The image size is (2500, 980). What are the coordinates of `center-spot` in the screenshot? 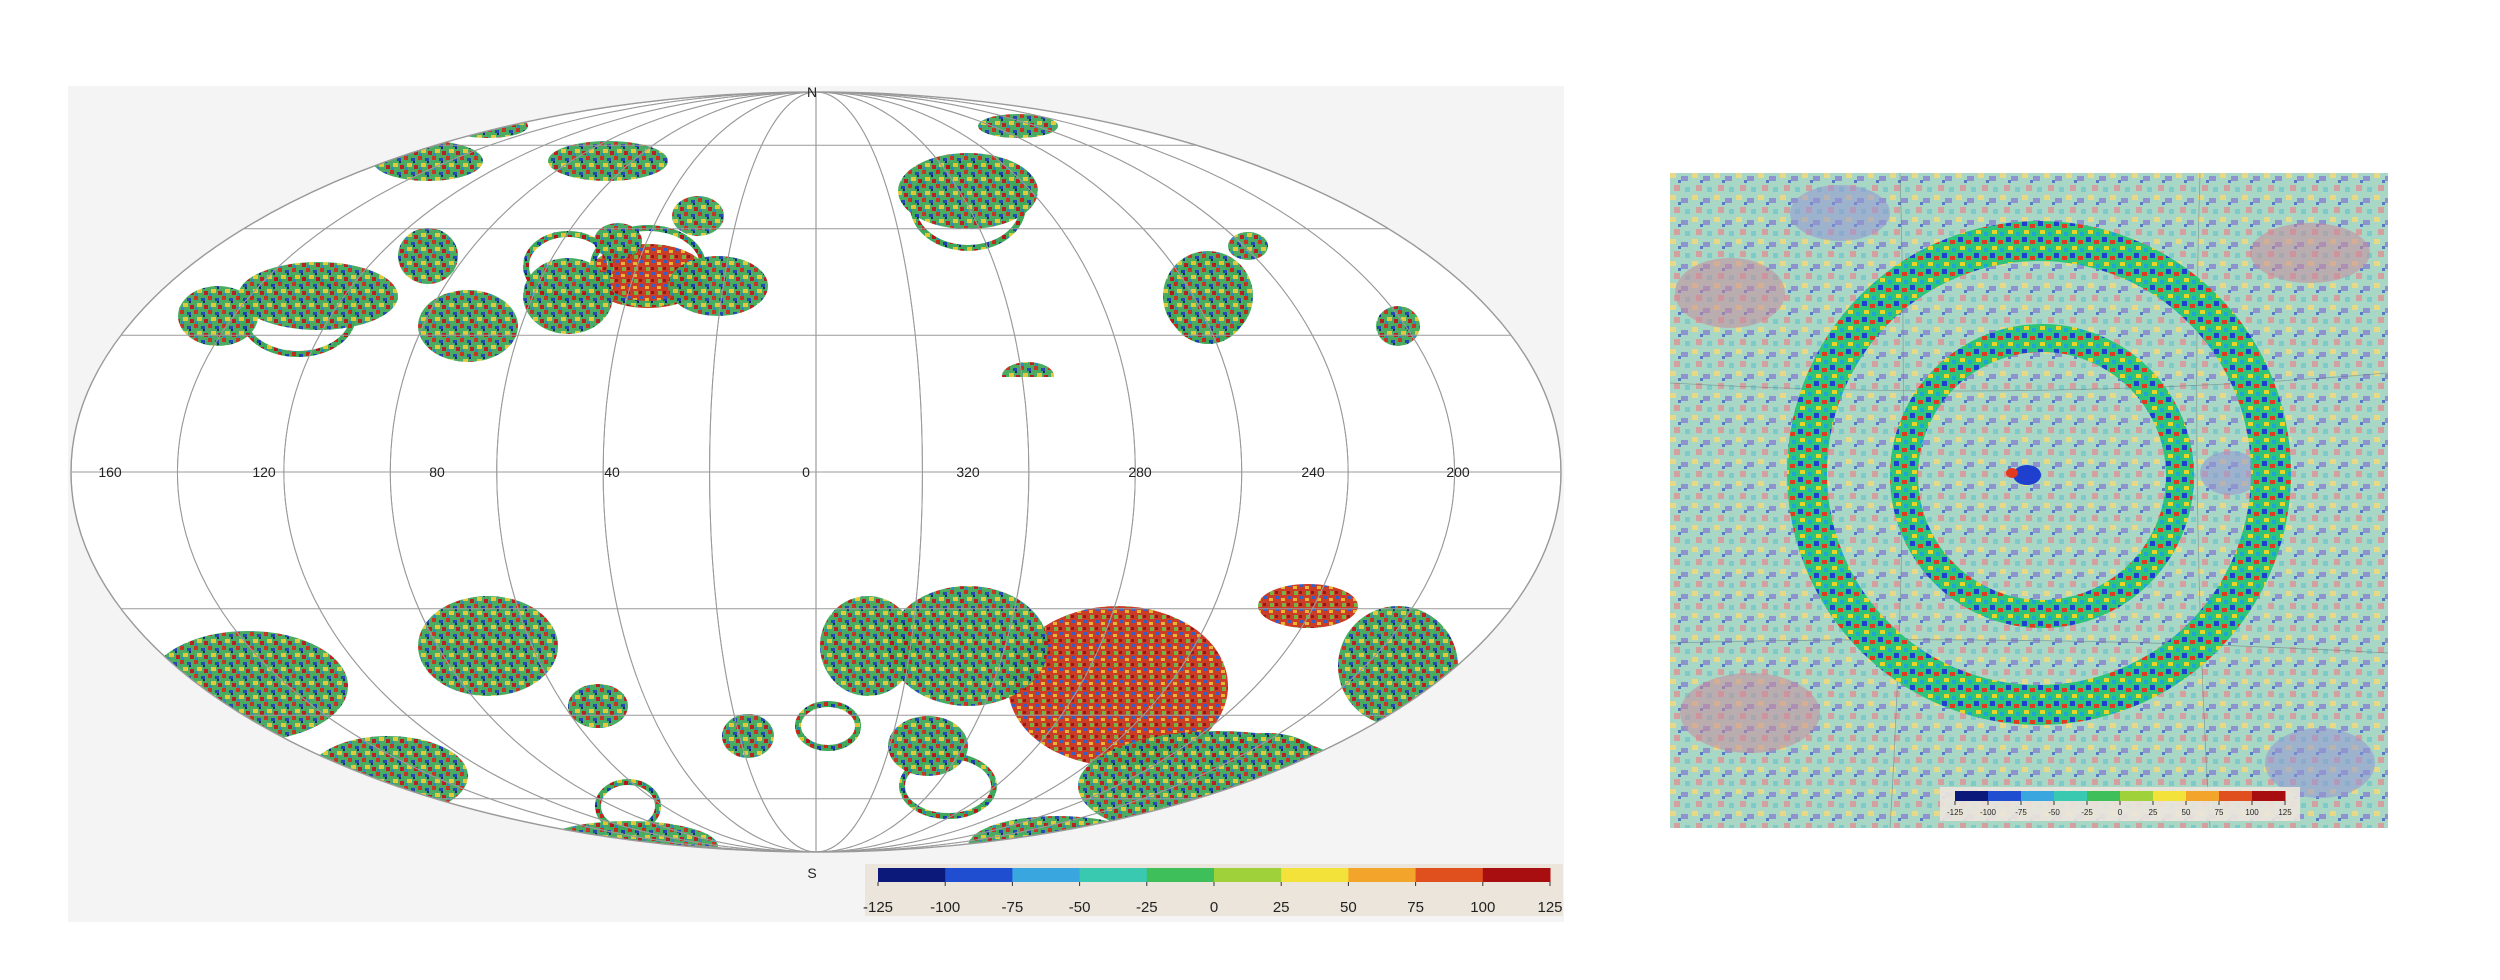 It's located at (2023, 475).